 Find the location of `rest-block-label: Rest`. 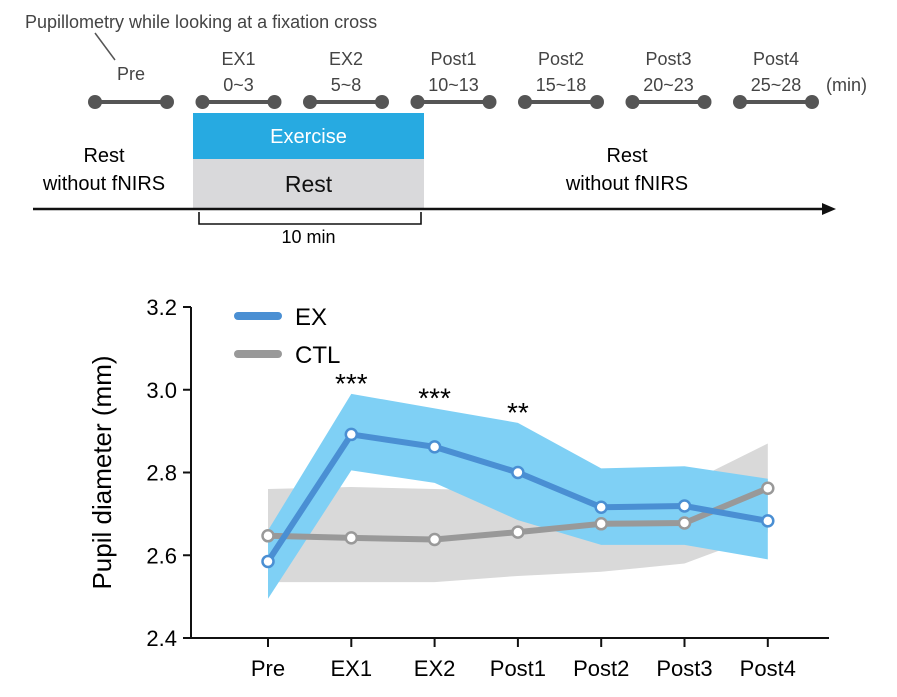

rest-block-label: Rest is located at coordinates (309, 184).